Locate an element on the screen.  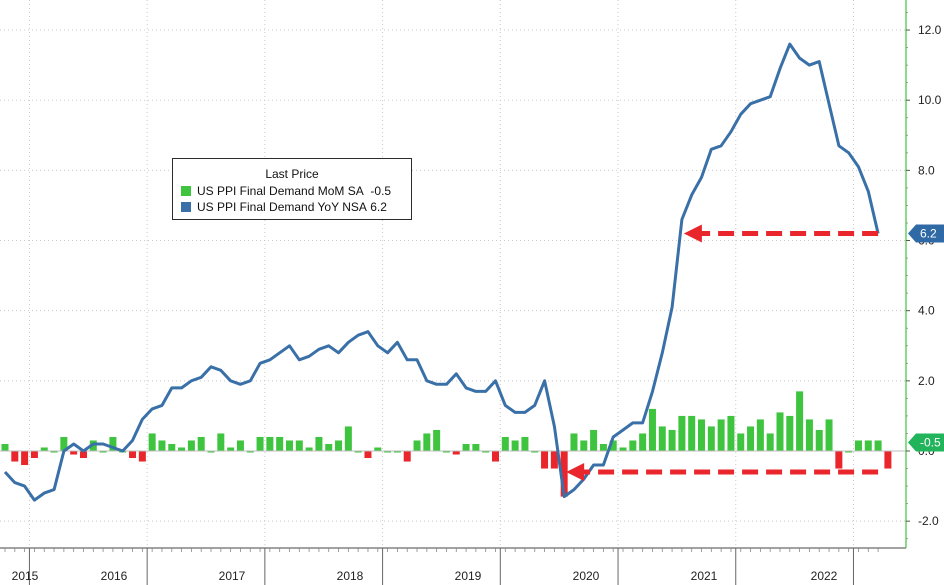
legend-swatch-mom is located at coordinates (186, 191).